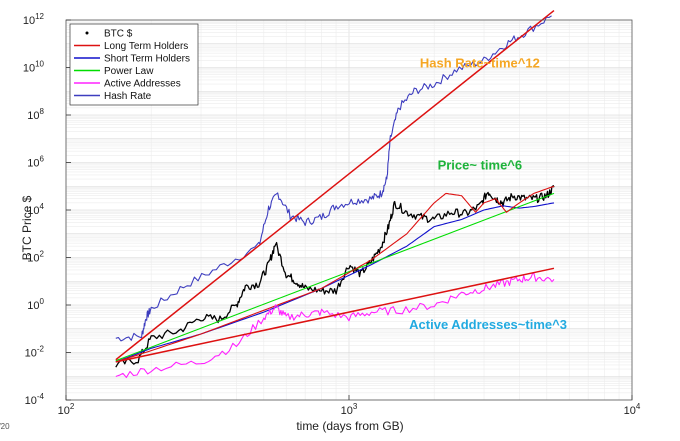 Image resolution: width=680 pixels, height=441 pixels. I want to click on legend-entry-label: Long Term Holders, so click(146, 46).